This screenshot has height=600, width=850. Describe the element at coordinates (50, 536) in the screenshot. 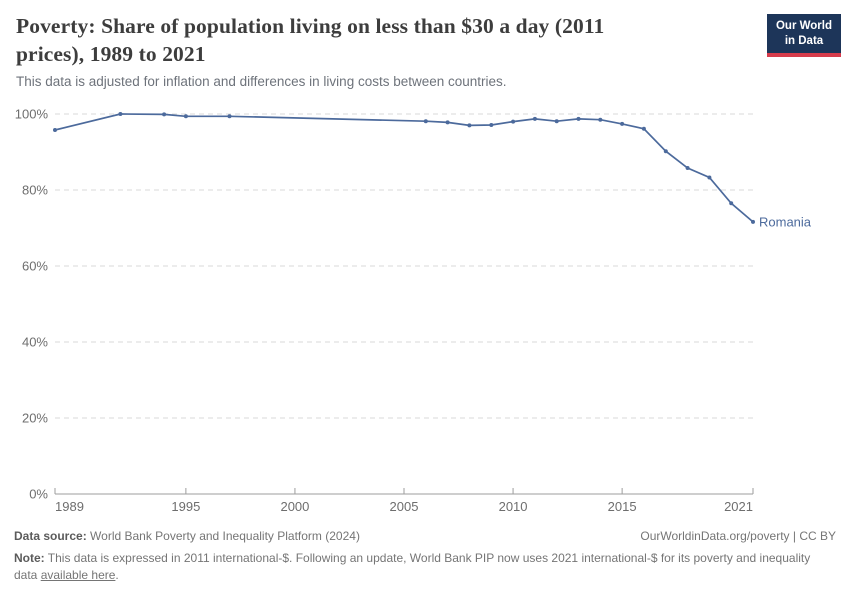

I see `data-source-label: Data source:` at that location.